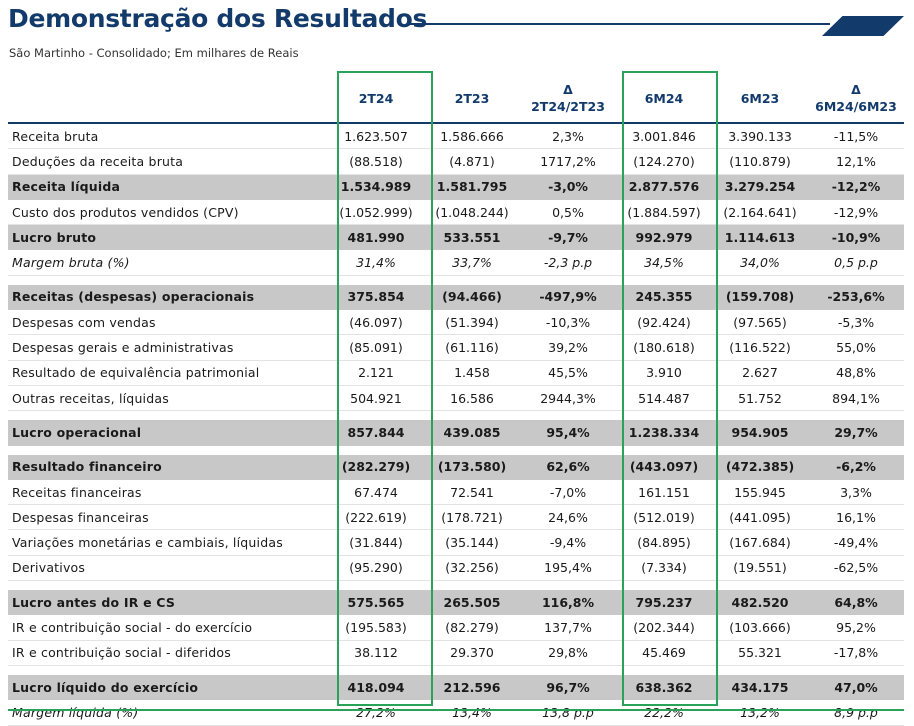 Image resolution: width=914 pixels, height=726 pixels. What do you see at coordinates (568, 347) in the screenshot?
I see `value-cell: 39,2%` at bounding box center [568, 347].